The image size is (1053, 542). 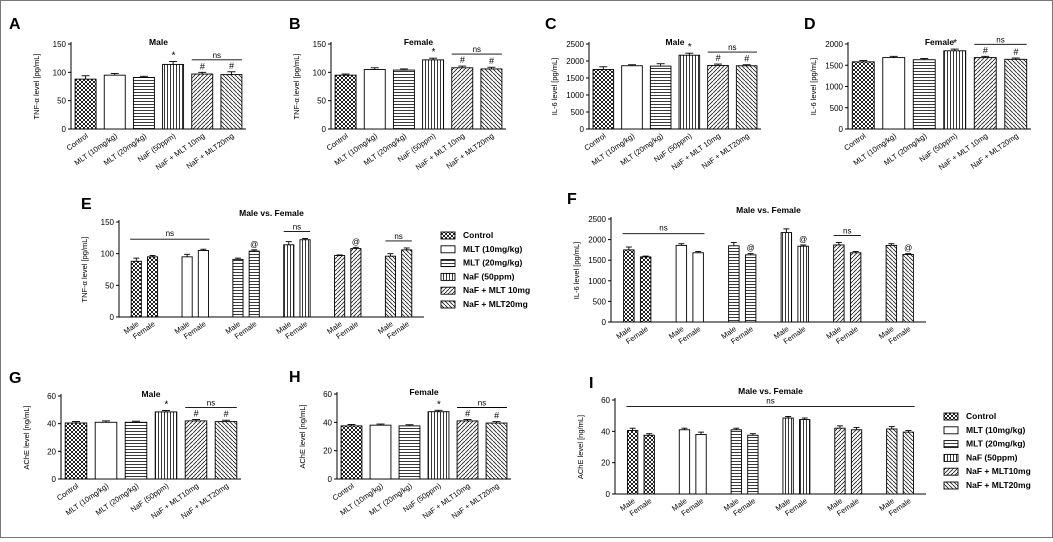 I want to click on legend-label: MLT (20mg/kg), so click(x=493, y=263).